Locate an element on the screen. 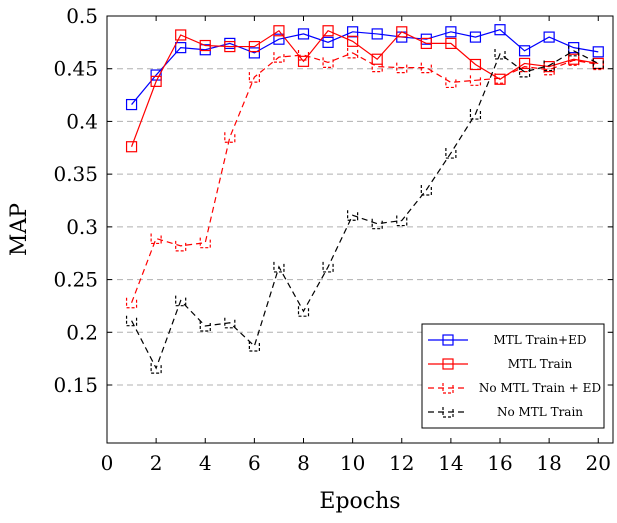 The image size is (617, 523). y-tick-label: 0.15 is located at coordinates (75, 385).